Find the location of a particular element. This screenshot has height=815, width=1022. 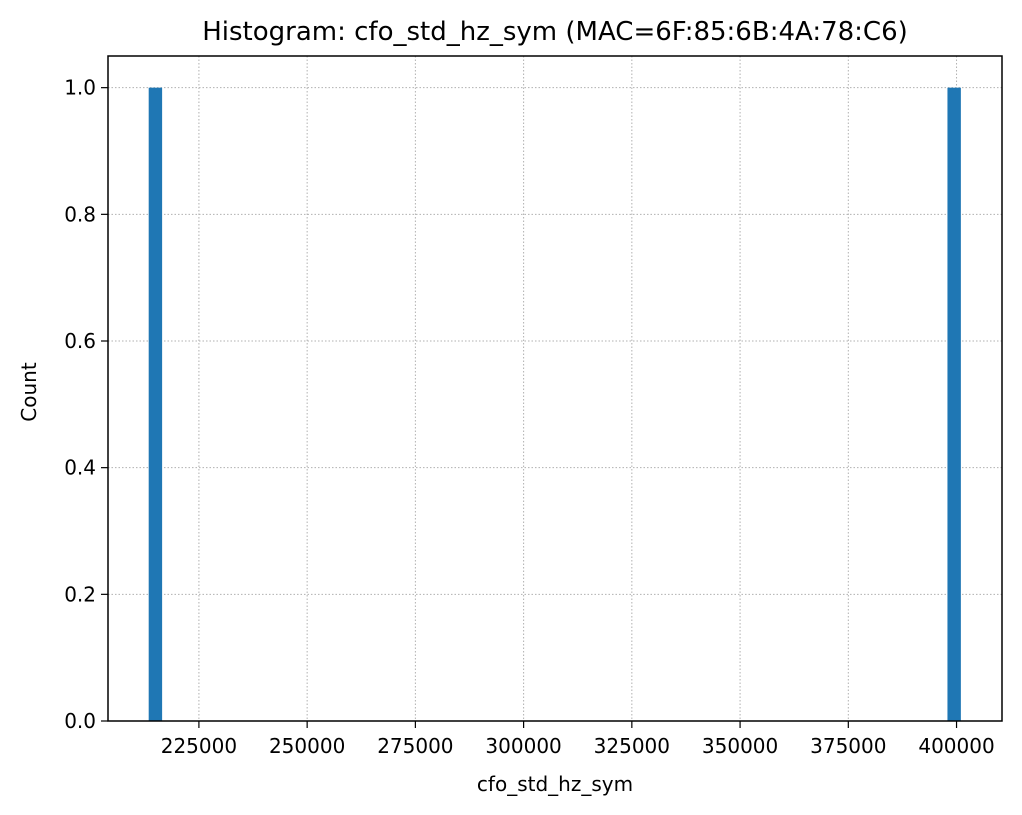

y-tick-label: 0.8 is located at coordinates (80, 214).